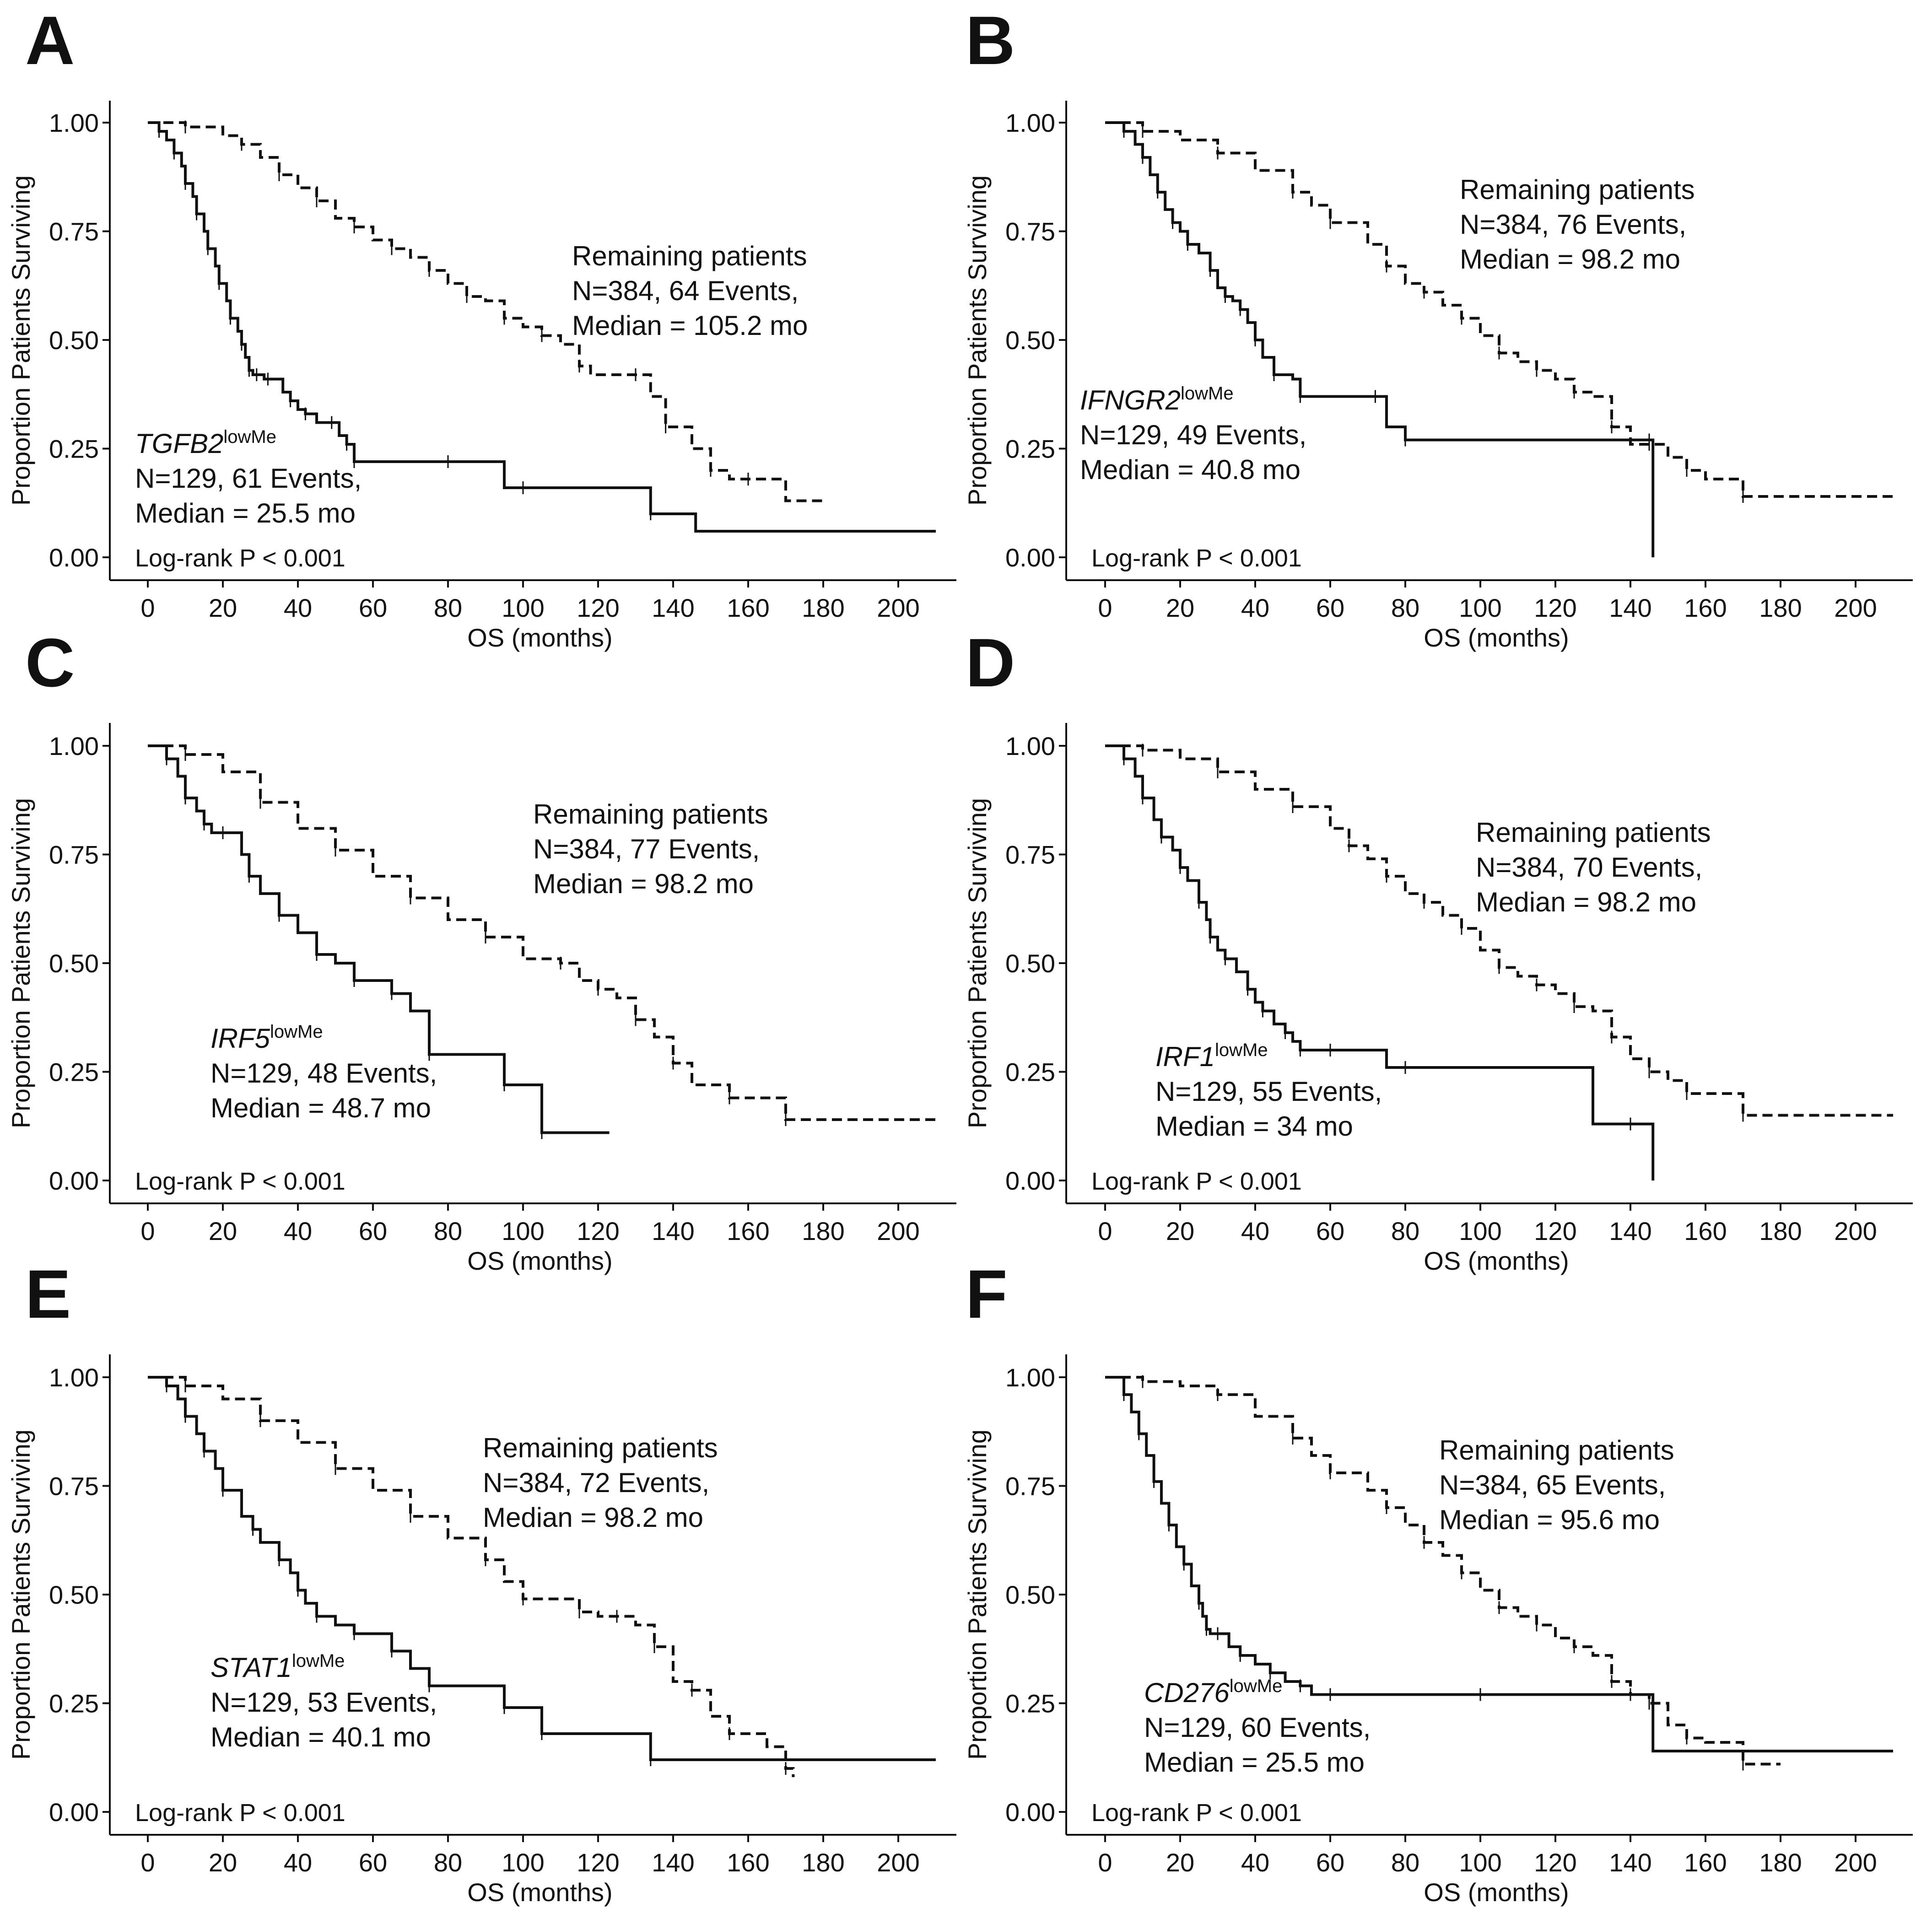 The width and height of the screenshot is (1932, 1908). What do you see at coordinates (1187, 1692) in the screenshot?
I see `gene-name: CD276` at bounding box center [1187, 1692].